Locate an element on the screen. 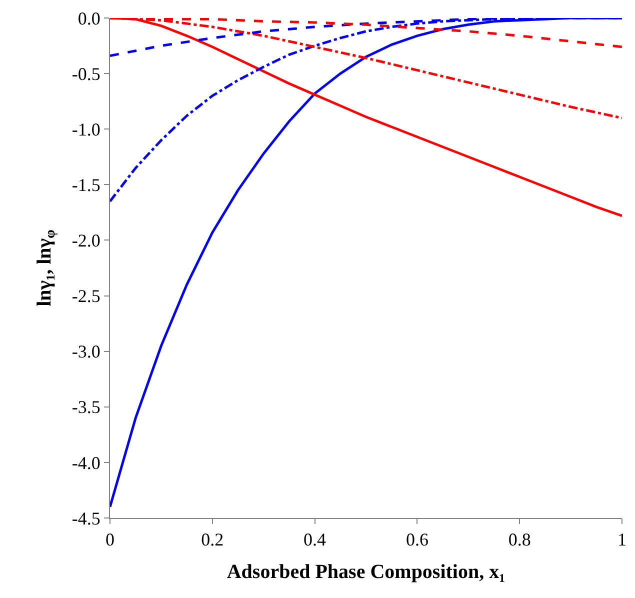  x-tick-label: 0.6 is located at coordinates (417, 540).